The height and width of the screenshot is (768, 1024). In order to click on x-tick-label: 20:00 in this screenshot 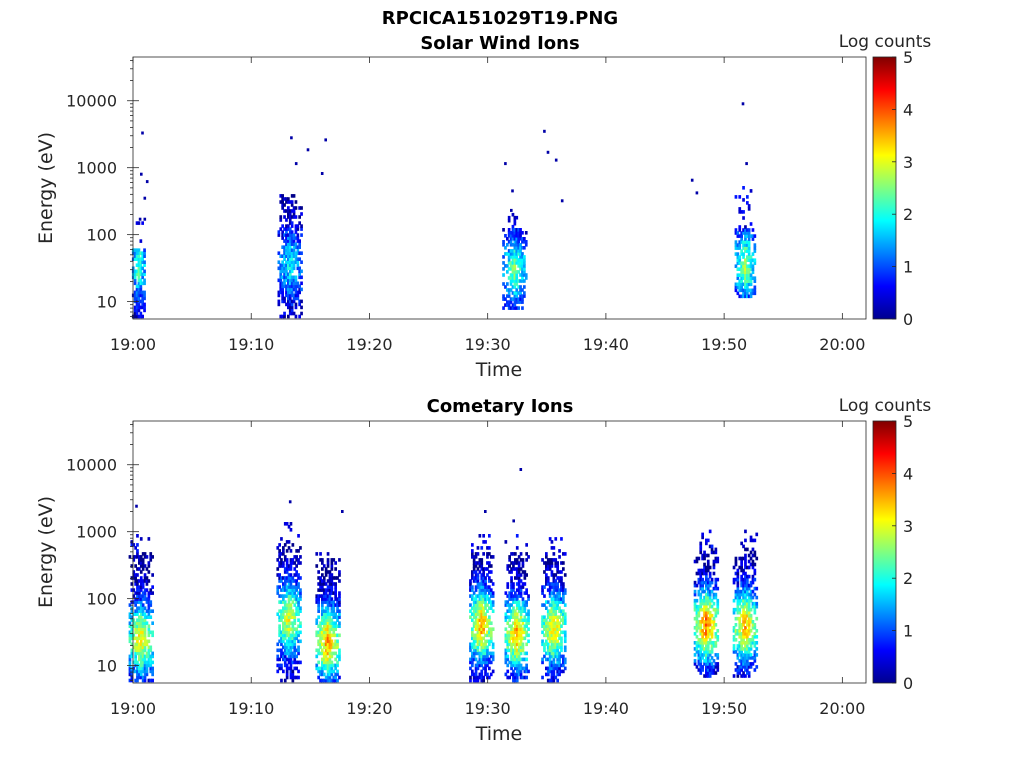, I will do `click(842, 708)`.